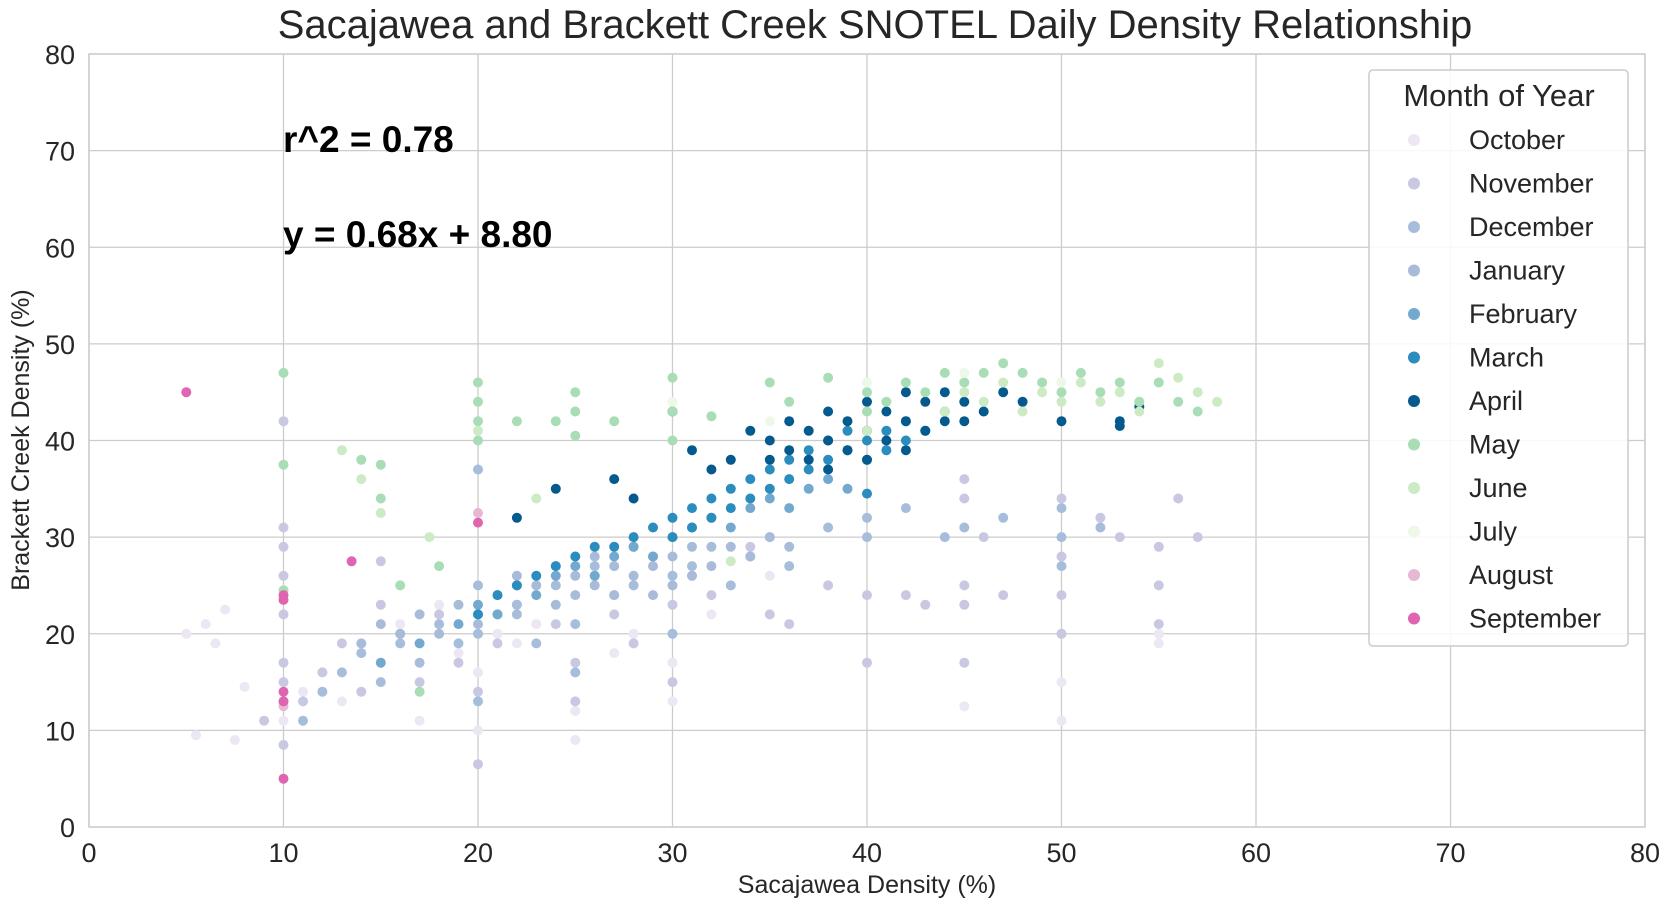 The height and width of the screenshot is (907, 1665). Describe the element at coordinates (1517, 271) in the screenshot. I see `legend-label: January` at that location.